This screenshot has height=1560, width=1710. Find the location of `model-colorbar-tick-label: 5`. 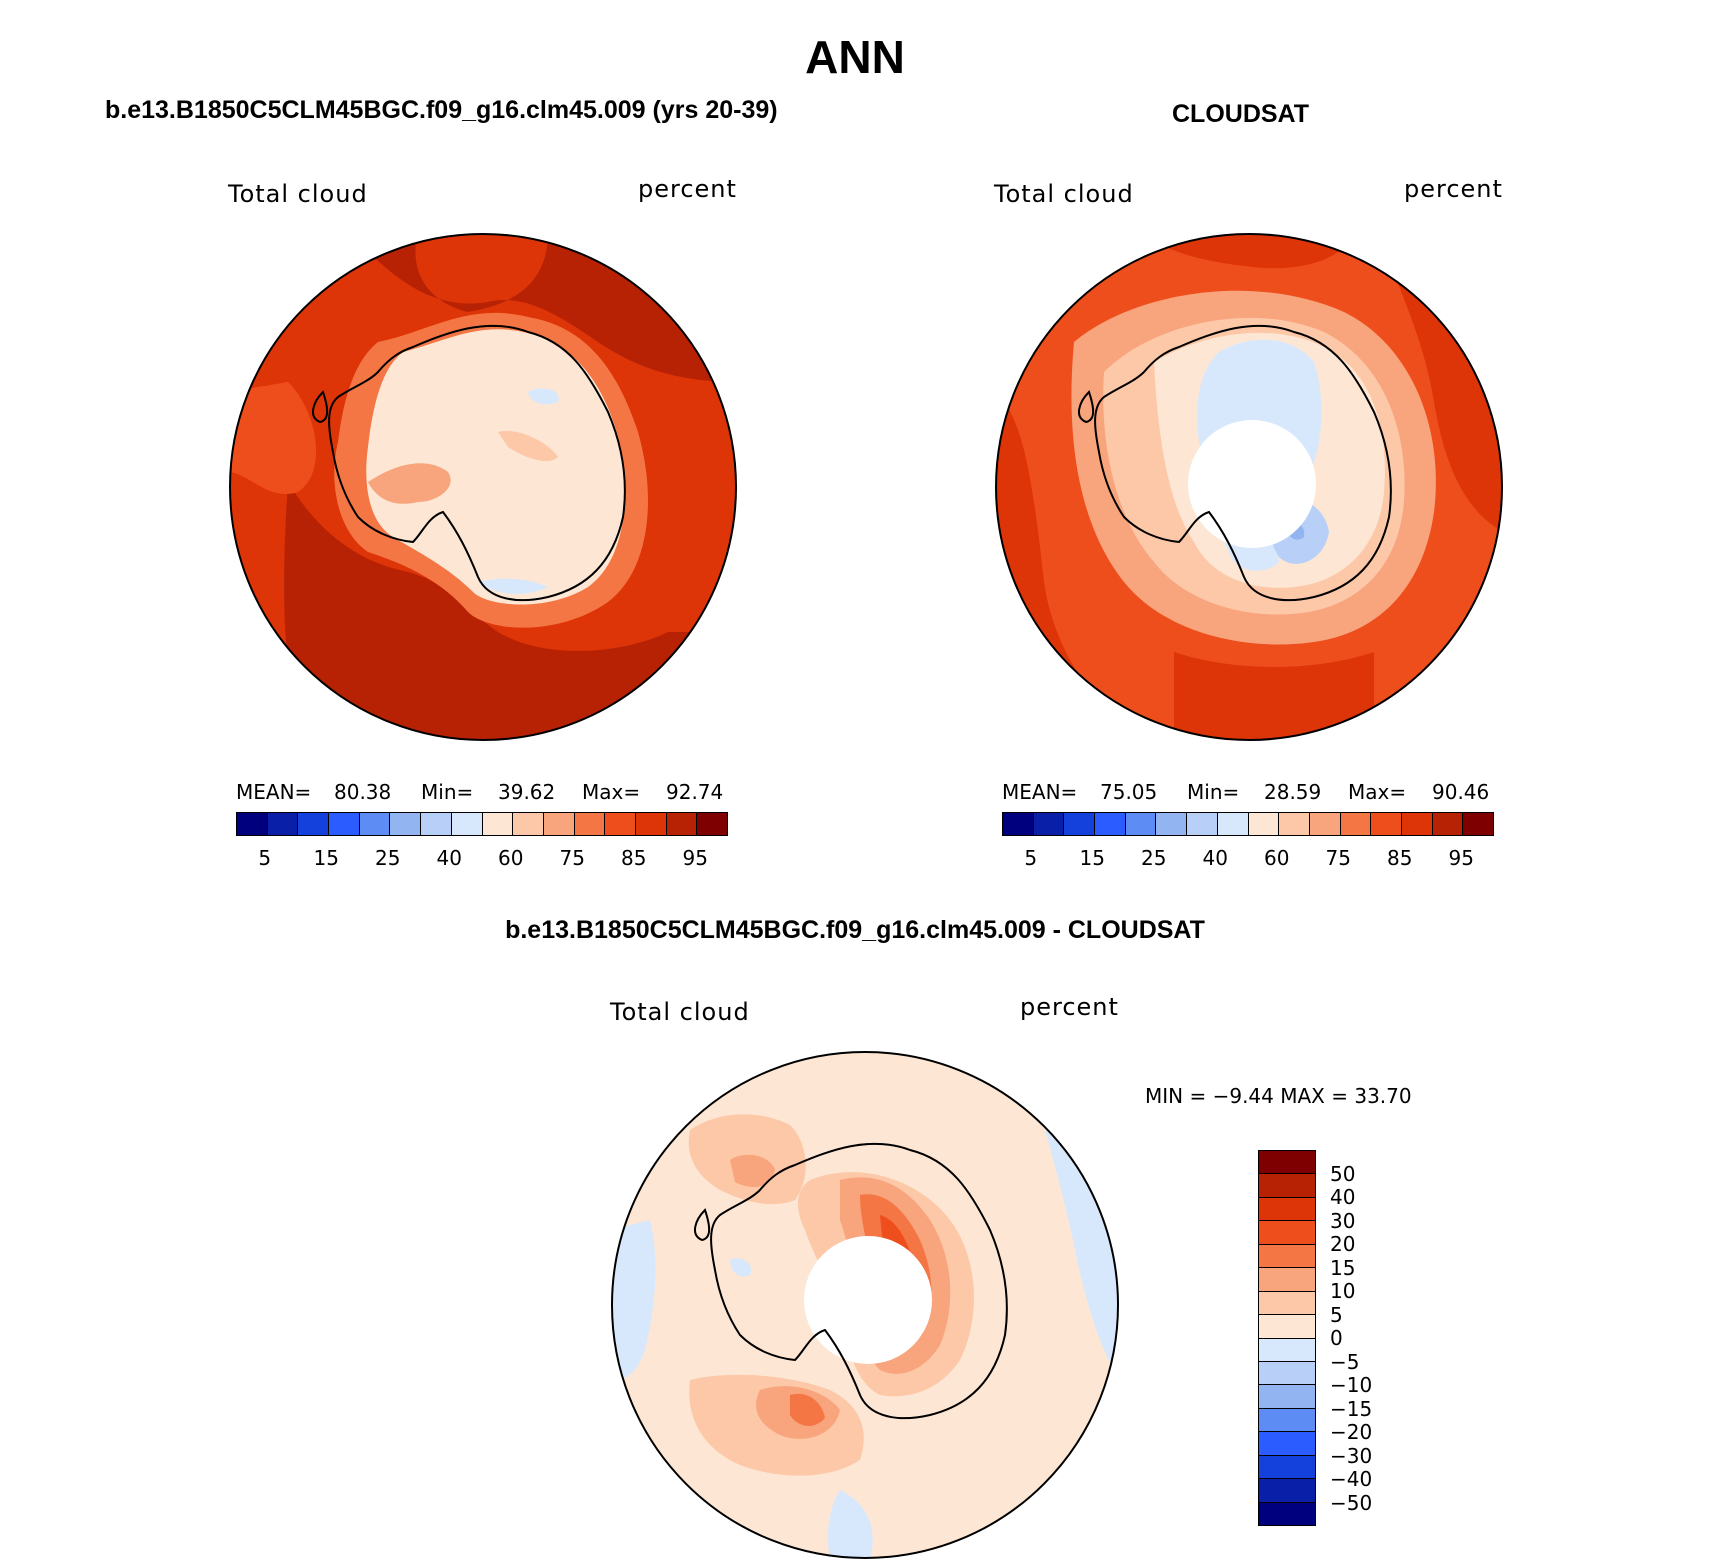

model-colorbar-tick-label: 5 is located at coordinates (265, 858).